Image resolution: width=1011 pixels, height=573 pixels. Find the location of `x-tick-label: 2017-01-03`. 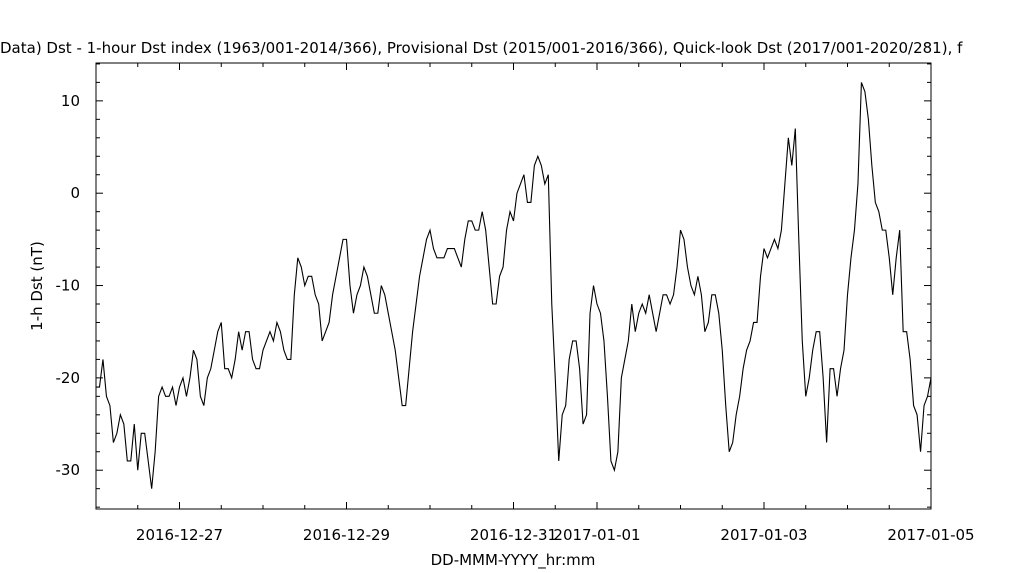

x-tick-label: 2017-01-03 is located at coordinates (763, 535).